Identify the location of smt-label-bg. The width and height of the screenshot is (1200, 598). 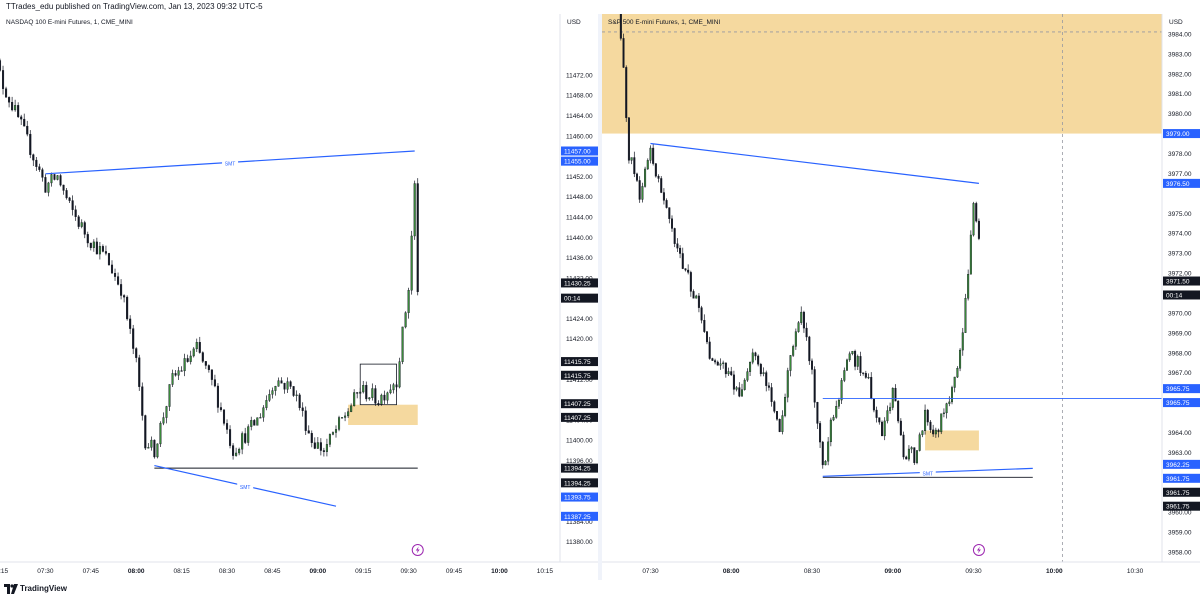
(230, 162).